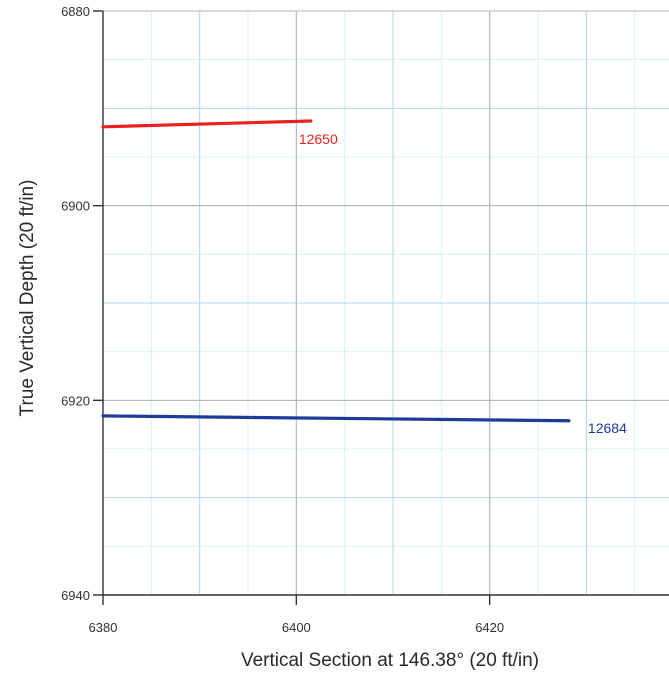  What do you see at coordinates (296, 627) in the screenshot?
I see `x-tick-label: 6400` at bounding box center [296, 627].